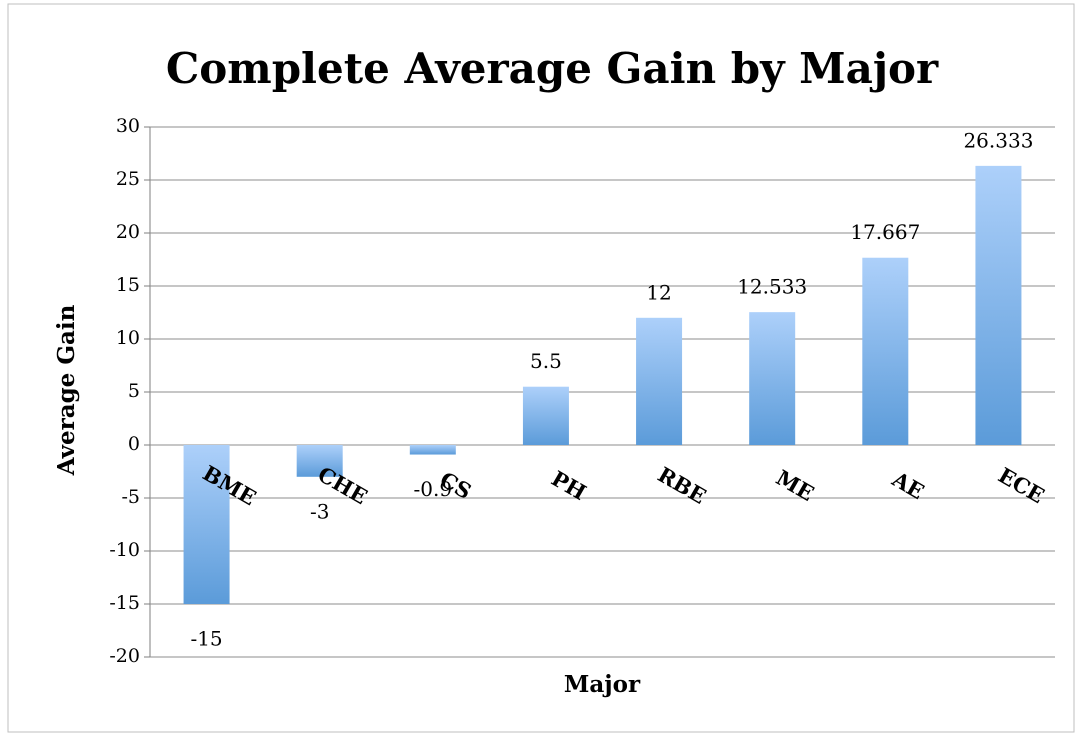 The height and width of the screenshot is (733, 1075). Describe the element at coordinates (602, 684) in the screenshot. I see `x-axis-label: Major` at that location.